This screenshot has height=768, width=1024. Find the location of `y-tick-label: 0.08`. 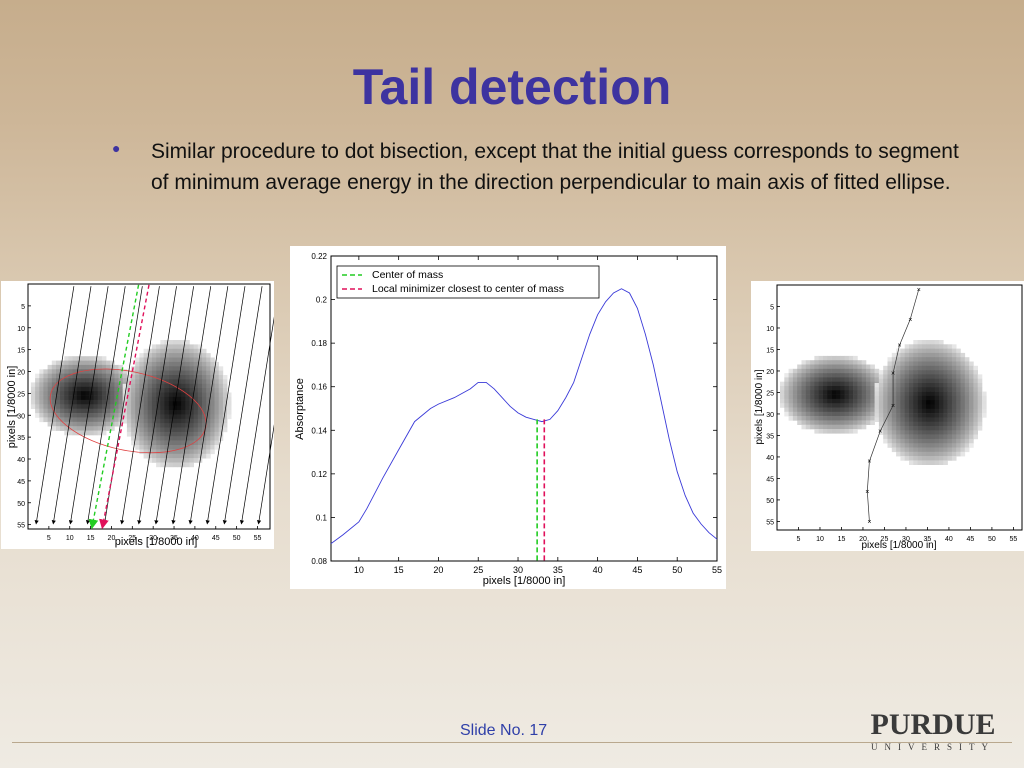

y-tick-label: 0.08 is located at coordinates (319, 561).